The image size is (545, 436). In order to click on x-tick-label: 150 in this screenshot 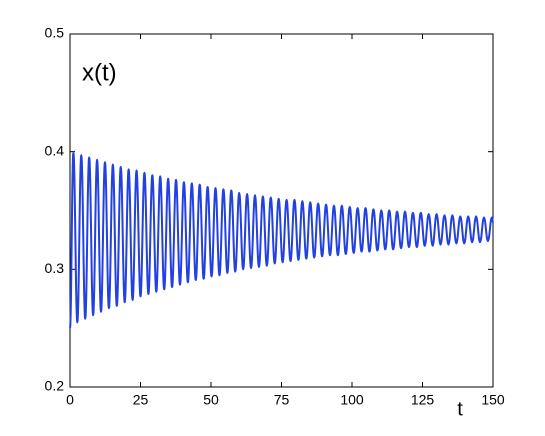, I will do `click(493, 400)`.